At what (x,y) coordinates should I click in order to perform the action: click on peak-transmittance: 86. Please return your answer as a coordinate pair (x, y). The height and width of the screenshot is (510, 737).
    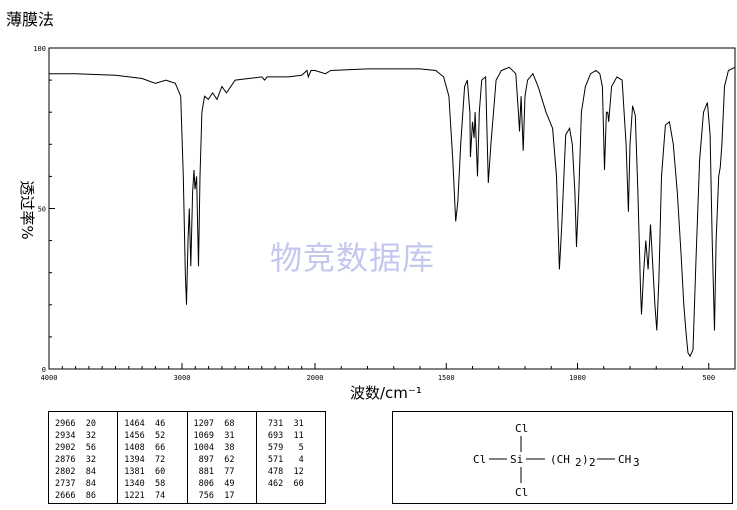
    Looking at the image, I should click on (85, 496).